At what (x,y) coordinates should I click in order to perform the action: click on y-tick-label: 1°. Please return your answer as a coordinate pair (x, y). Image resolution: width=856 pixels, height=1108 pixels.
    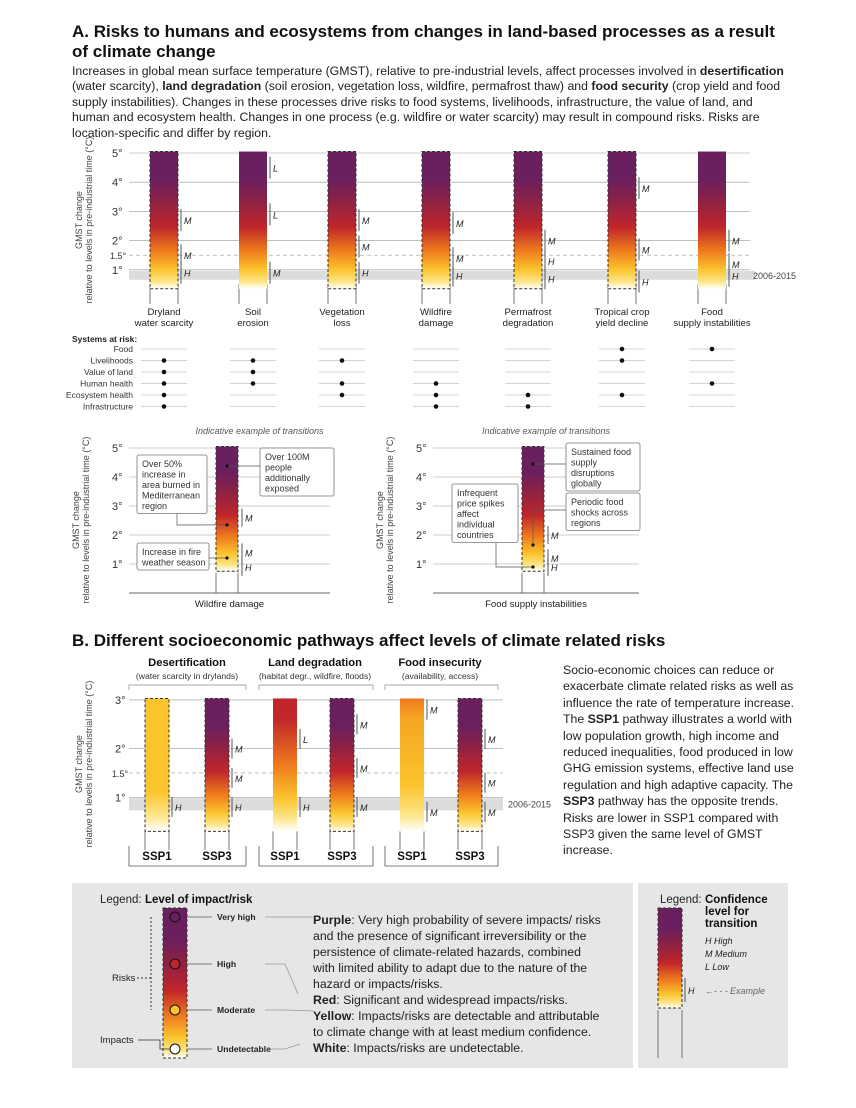
    Looking at the image, I should click on (117, 271).